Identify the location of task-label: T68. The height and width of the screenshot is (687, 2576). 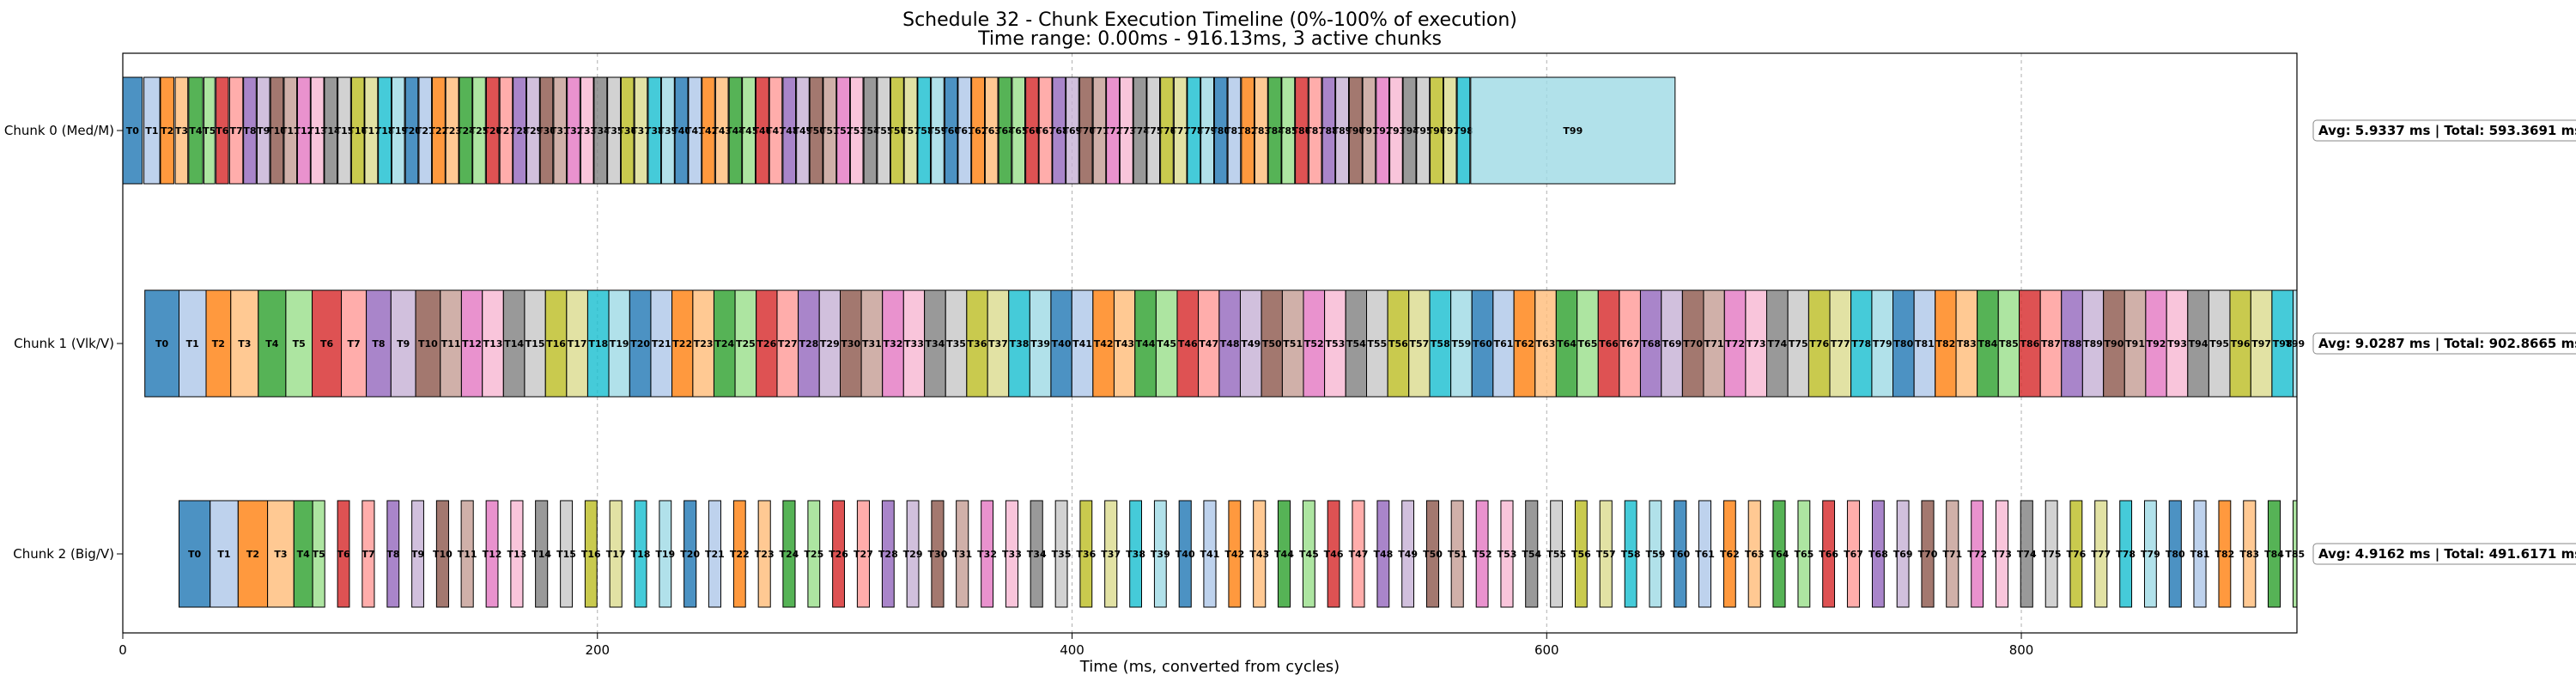
(1651, 344).